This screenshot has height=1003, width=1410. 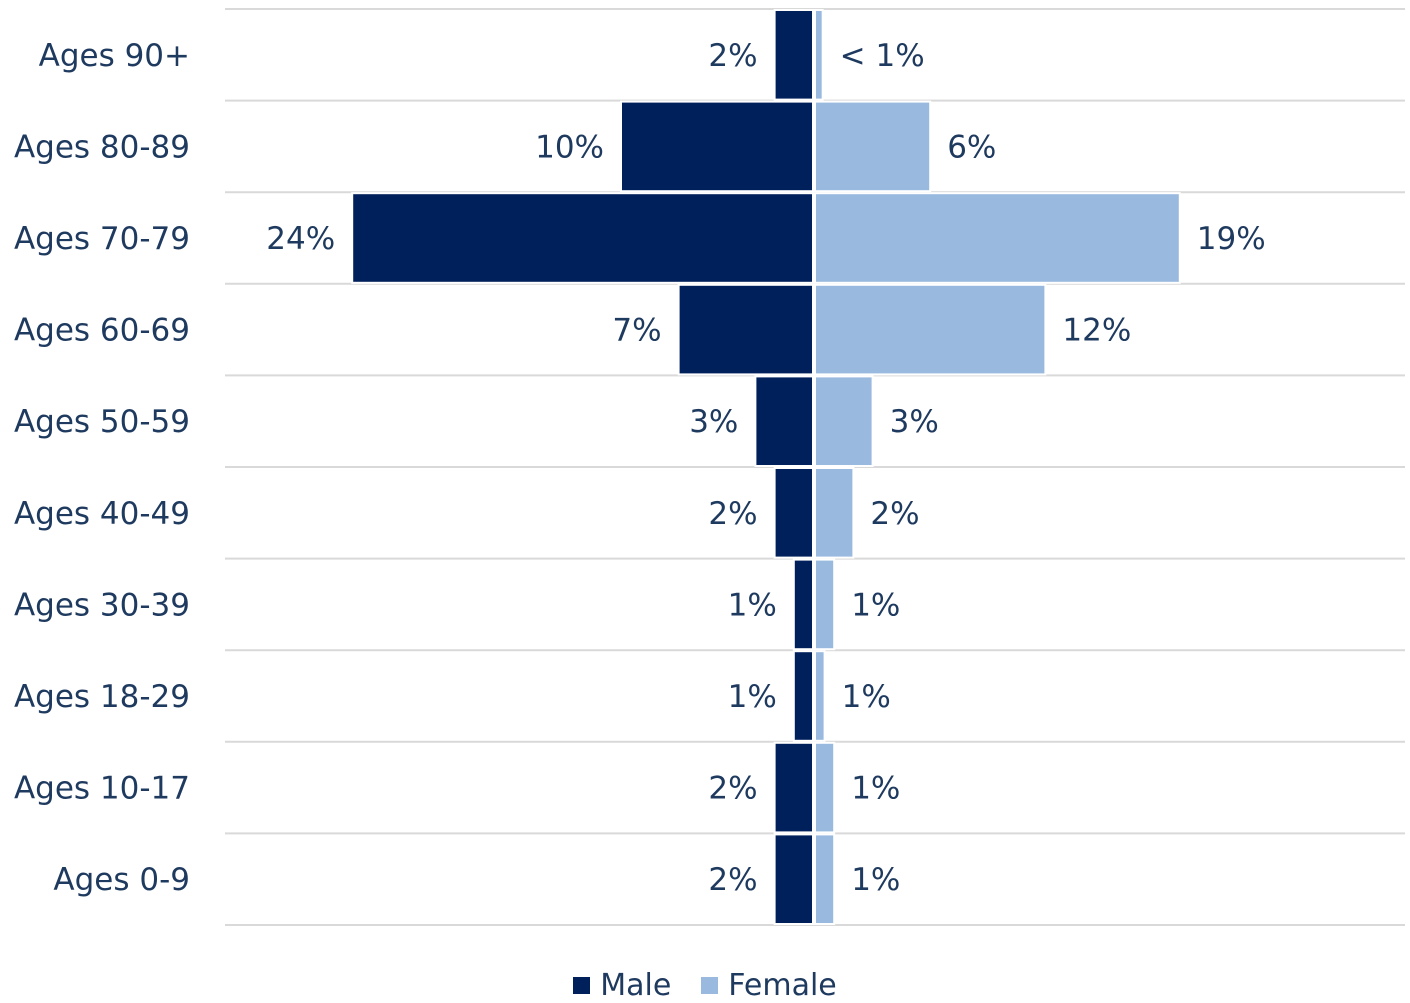 I want to click on category-label: Ages 10-17, so click(x=102, y=789).